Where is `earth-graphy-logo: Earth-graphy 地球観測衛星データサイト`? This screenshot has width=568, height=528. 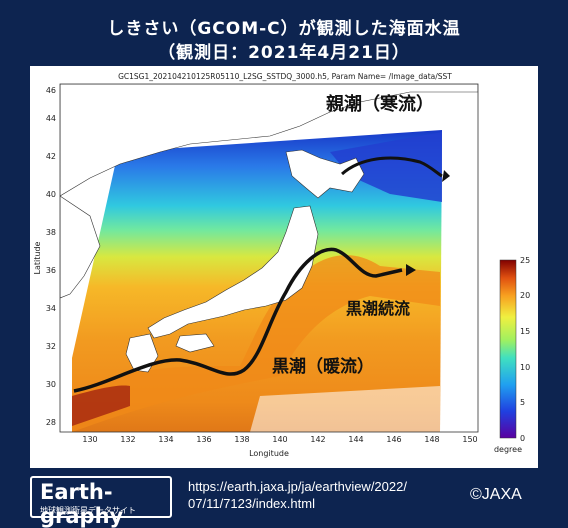 earth-graphy-logo: Earth-graphy 地球観測衛星データサイト is located at coordinates (101, 502).